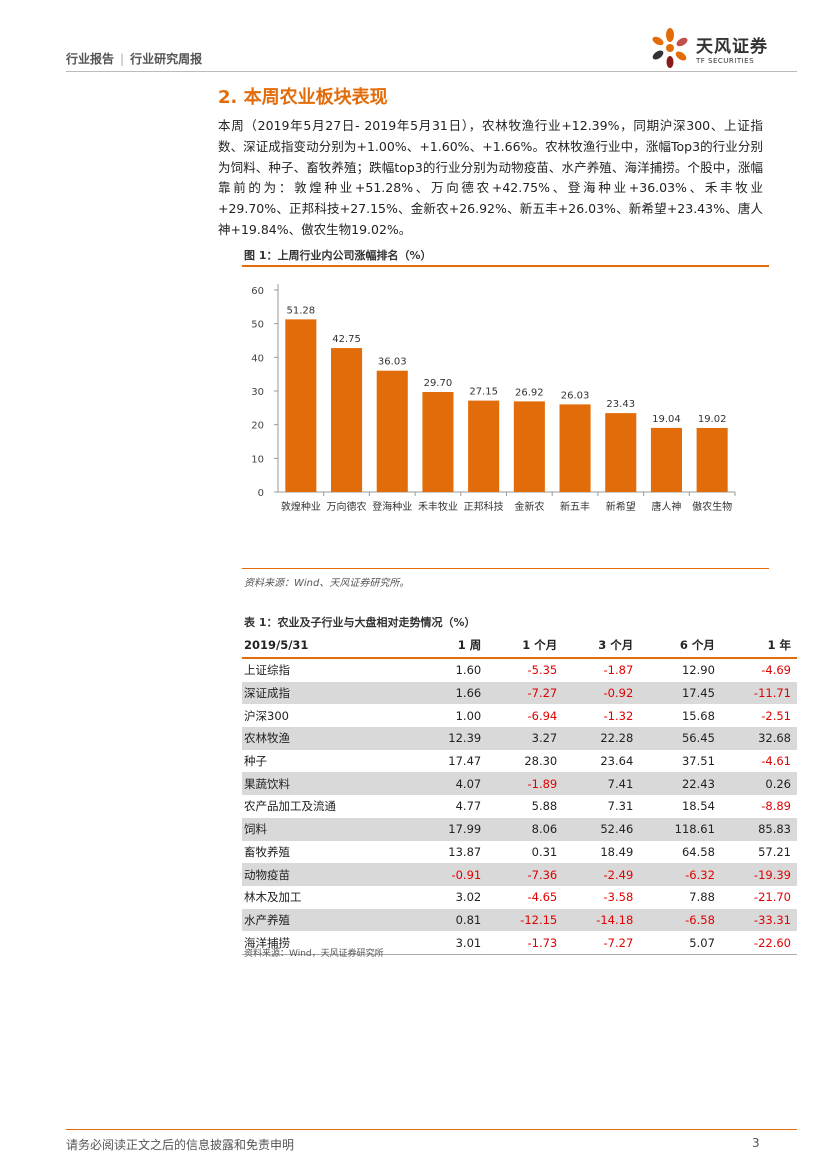 The width and height of the screenshot is (827, 1170). What do you see at coordinates (519, 715) in the screenshot?
I see `table-row: 沪深300 1.00 -6.94 -1.32 15.68 -2.51` at bounding box center [519, 715].